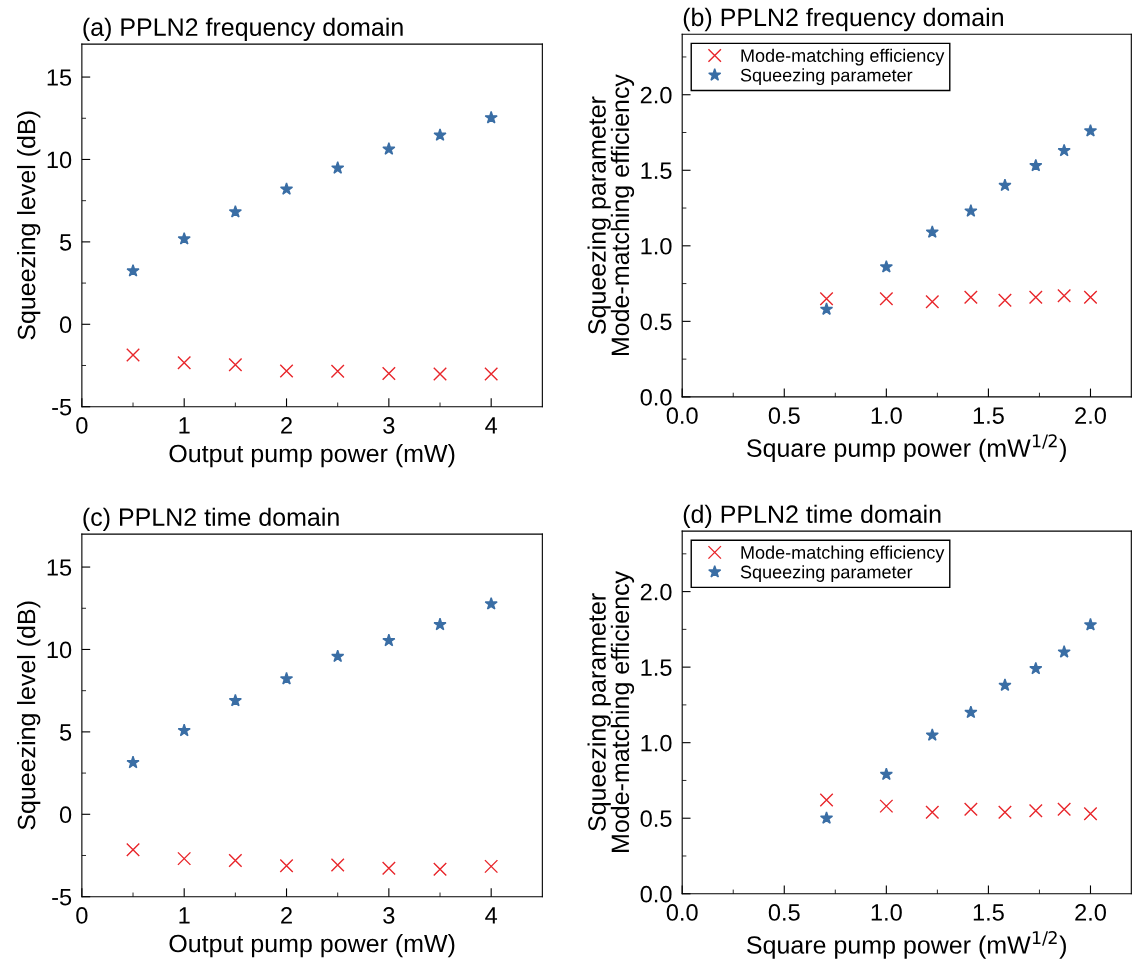 This screenshot has width=1137, height=980. What do you see at coordinates (82, 425) in the screenshot?
I see `x-tick-label: 0` at bounding box center [82, 425].